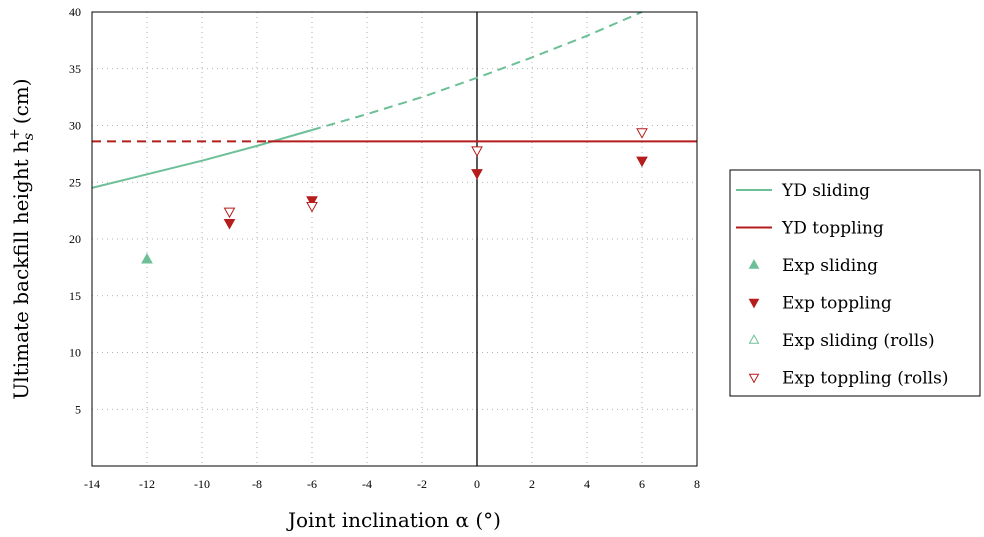 The height and width of the screenshot is (537, 984). I want to click on series-exp-toppling, so click(435, 193).